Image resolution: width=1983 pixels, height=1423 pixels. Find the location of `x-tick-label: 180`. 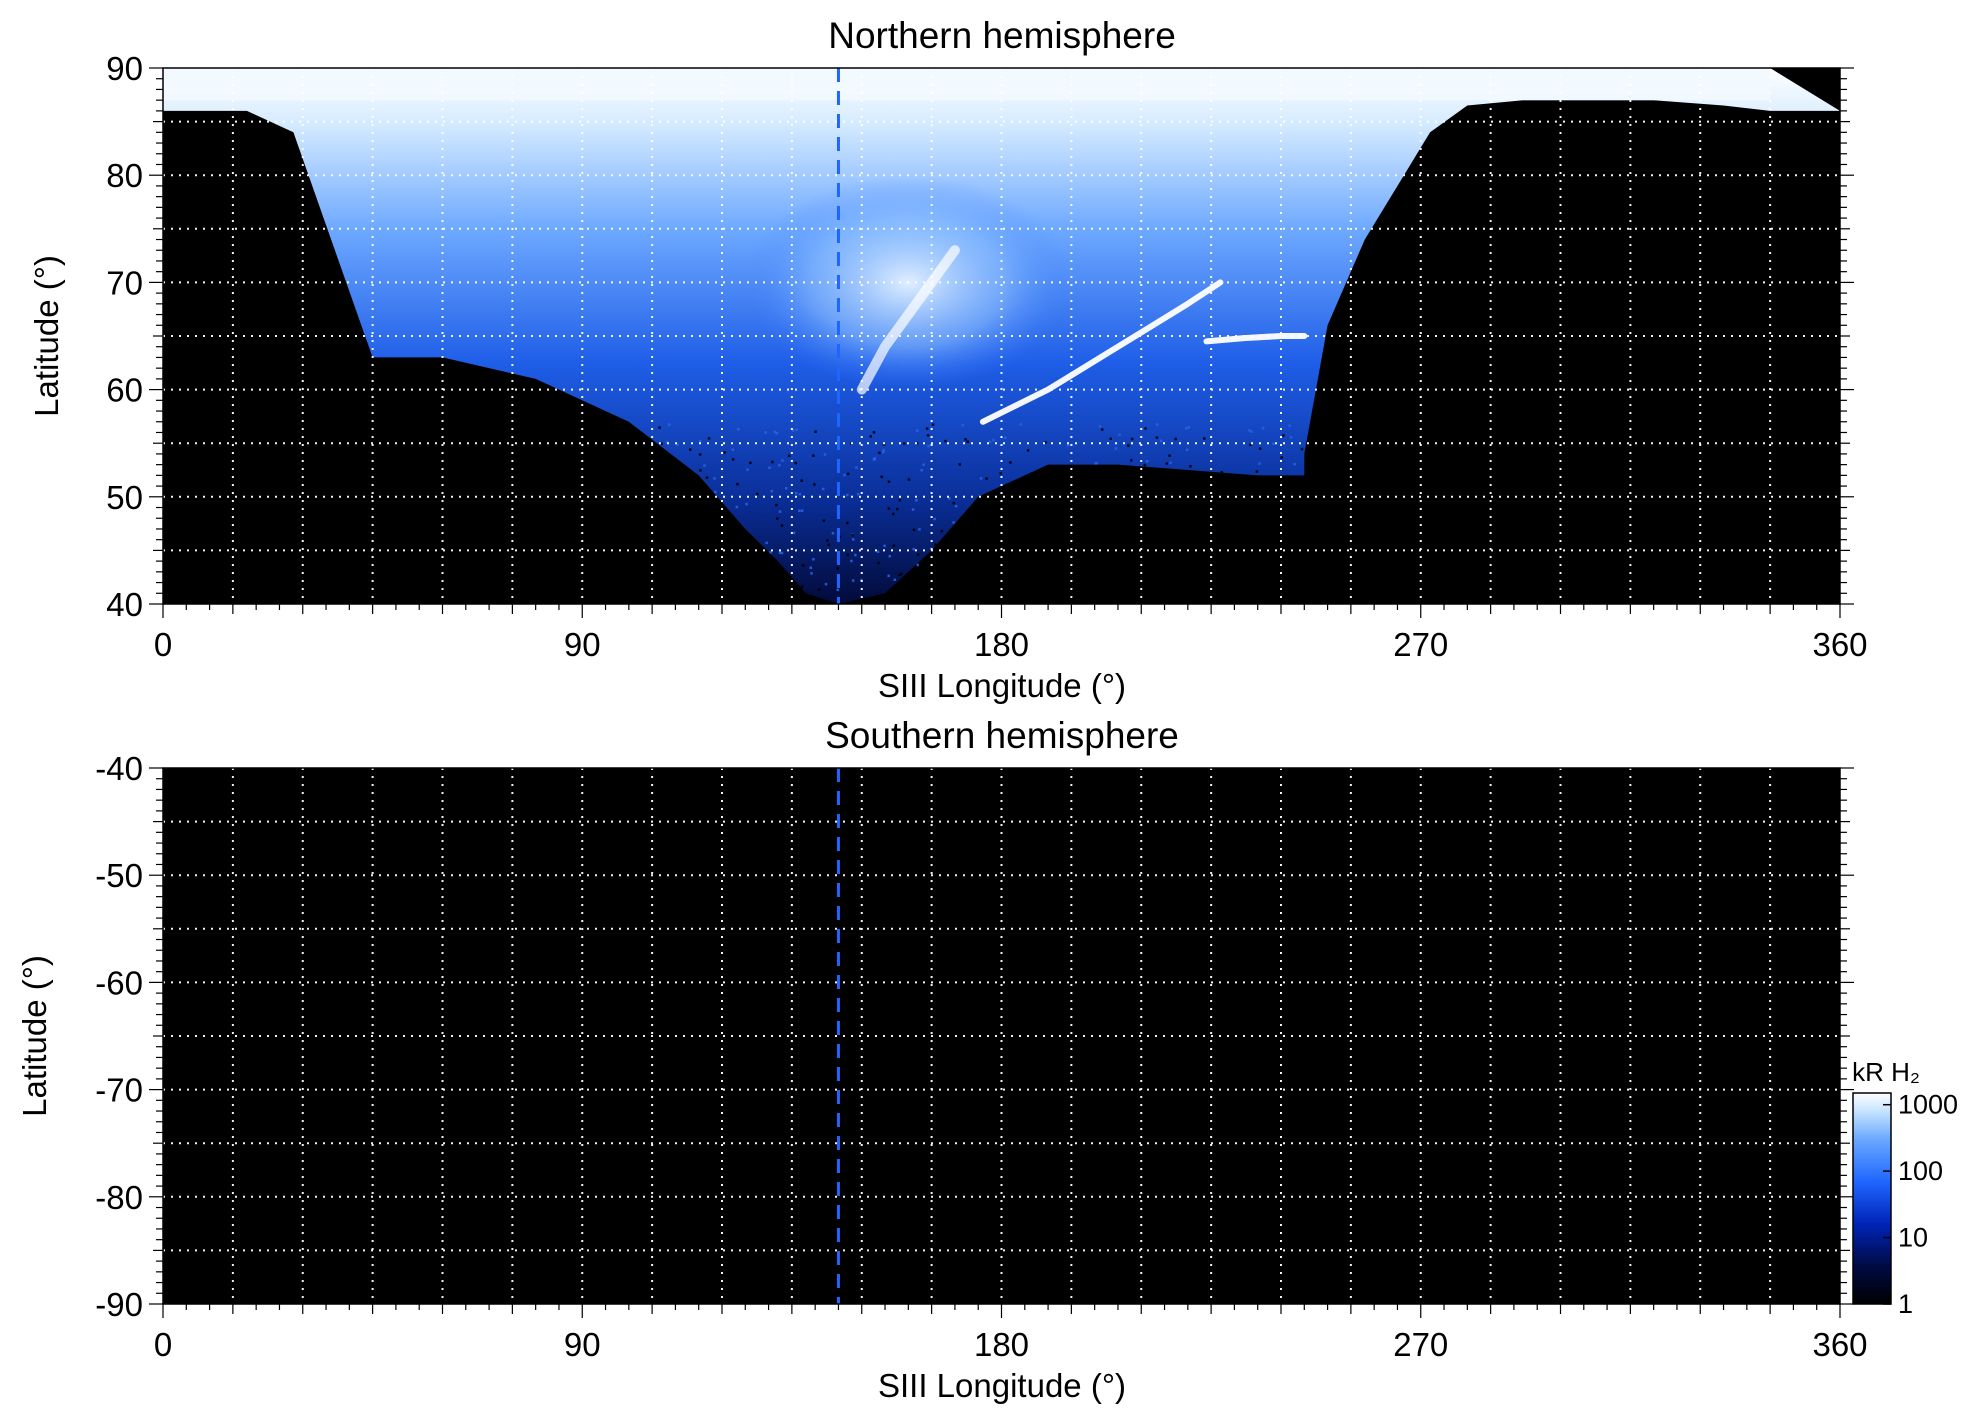

x-tick-label: 180 is located at coordinates (1001, 644).